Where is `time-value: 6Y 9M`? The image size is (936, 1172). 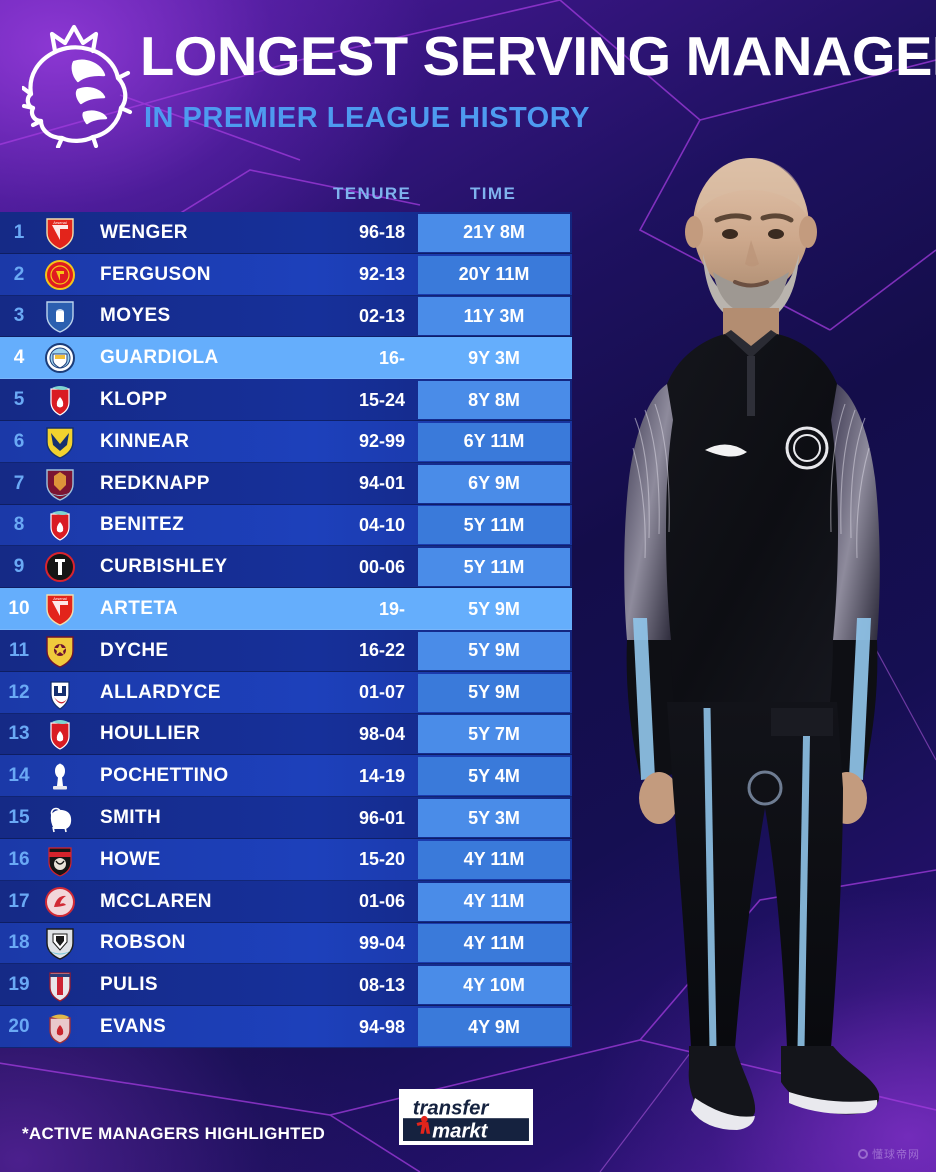
time-value: 6Y 9M is located at coordinates (494, 483).